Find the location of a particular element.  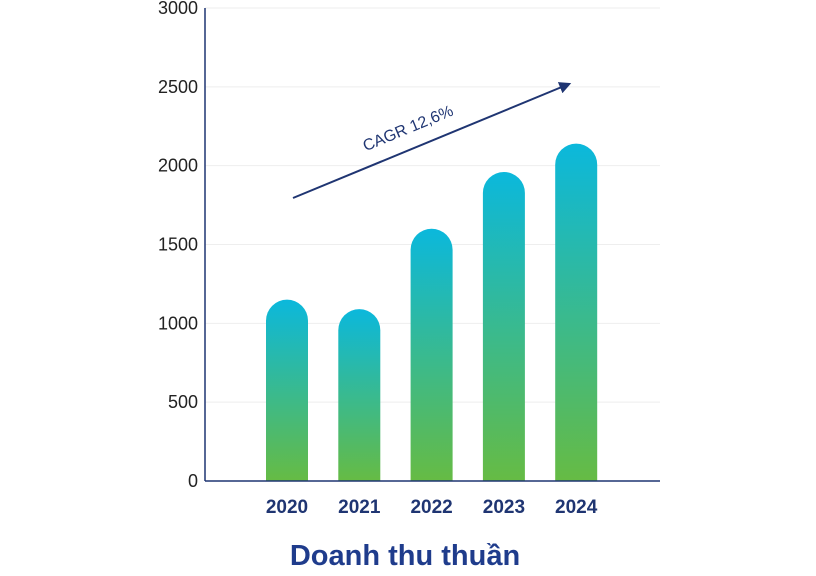

cagr-label: CAGR 12,6% is located at coordinates (408, 129).